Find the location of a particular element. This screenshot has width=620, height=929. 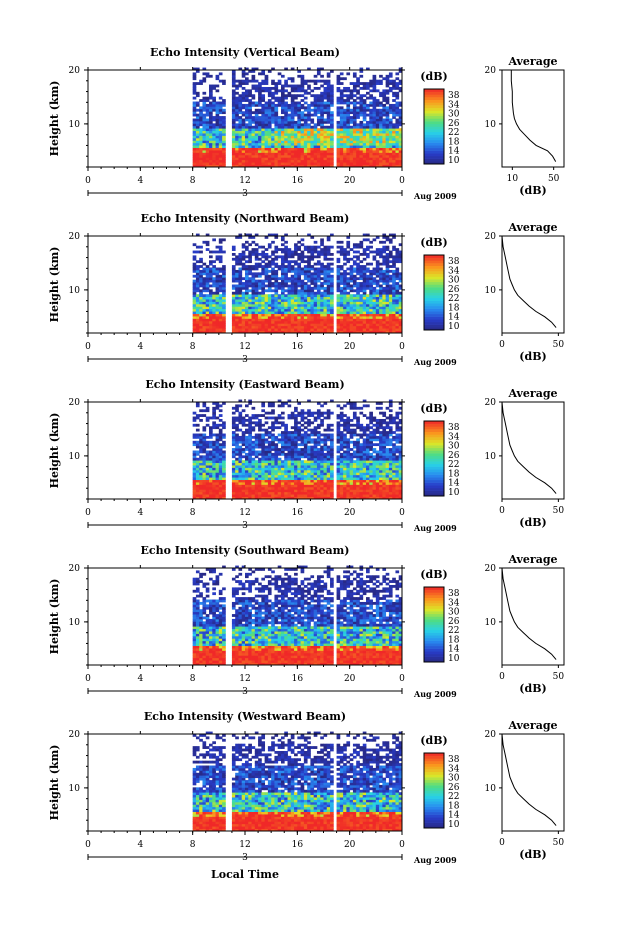

x-tick-label: 8 is located at coordinates (193, 181).